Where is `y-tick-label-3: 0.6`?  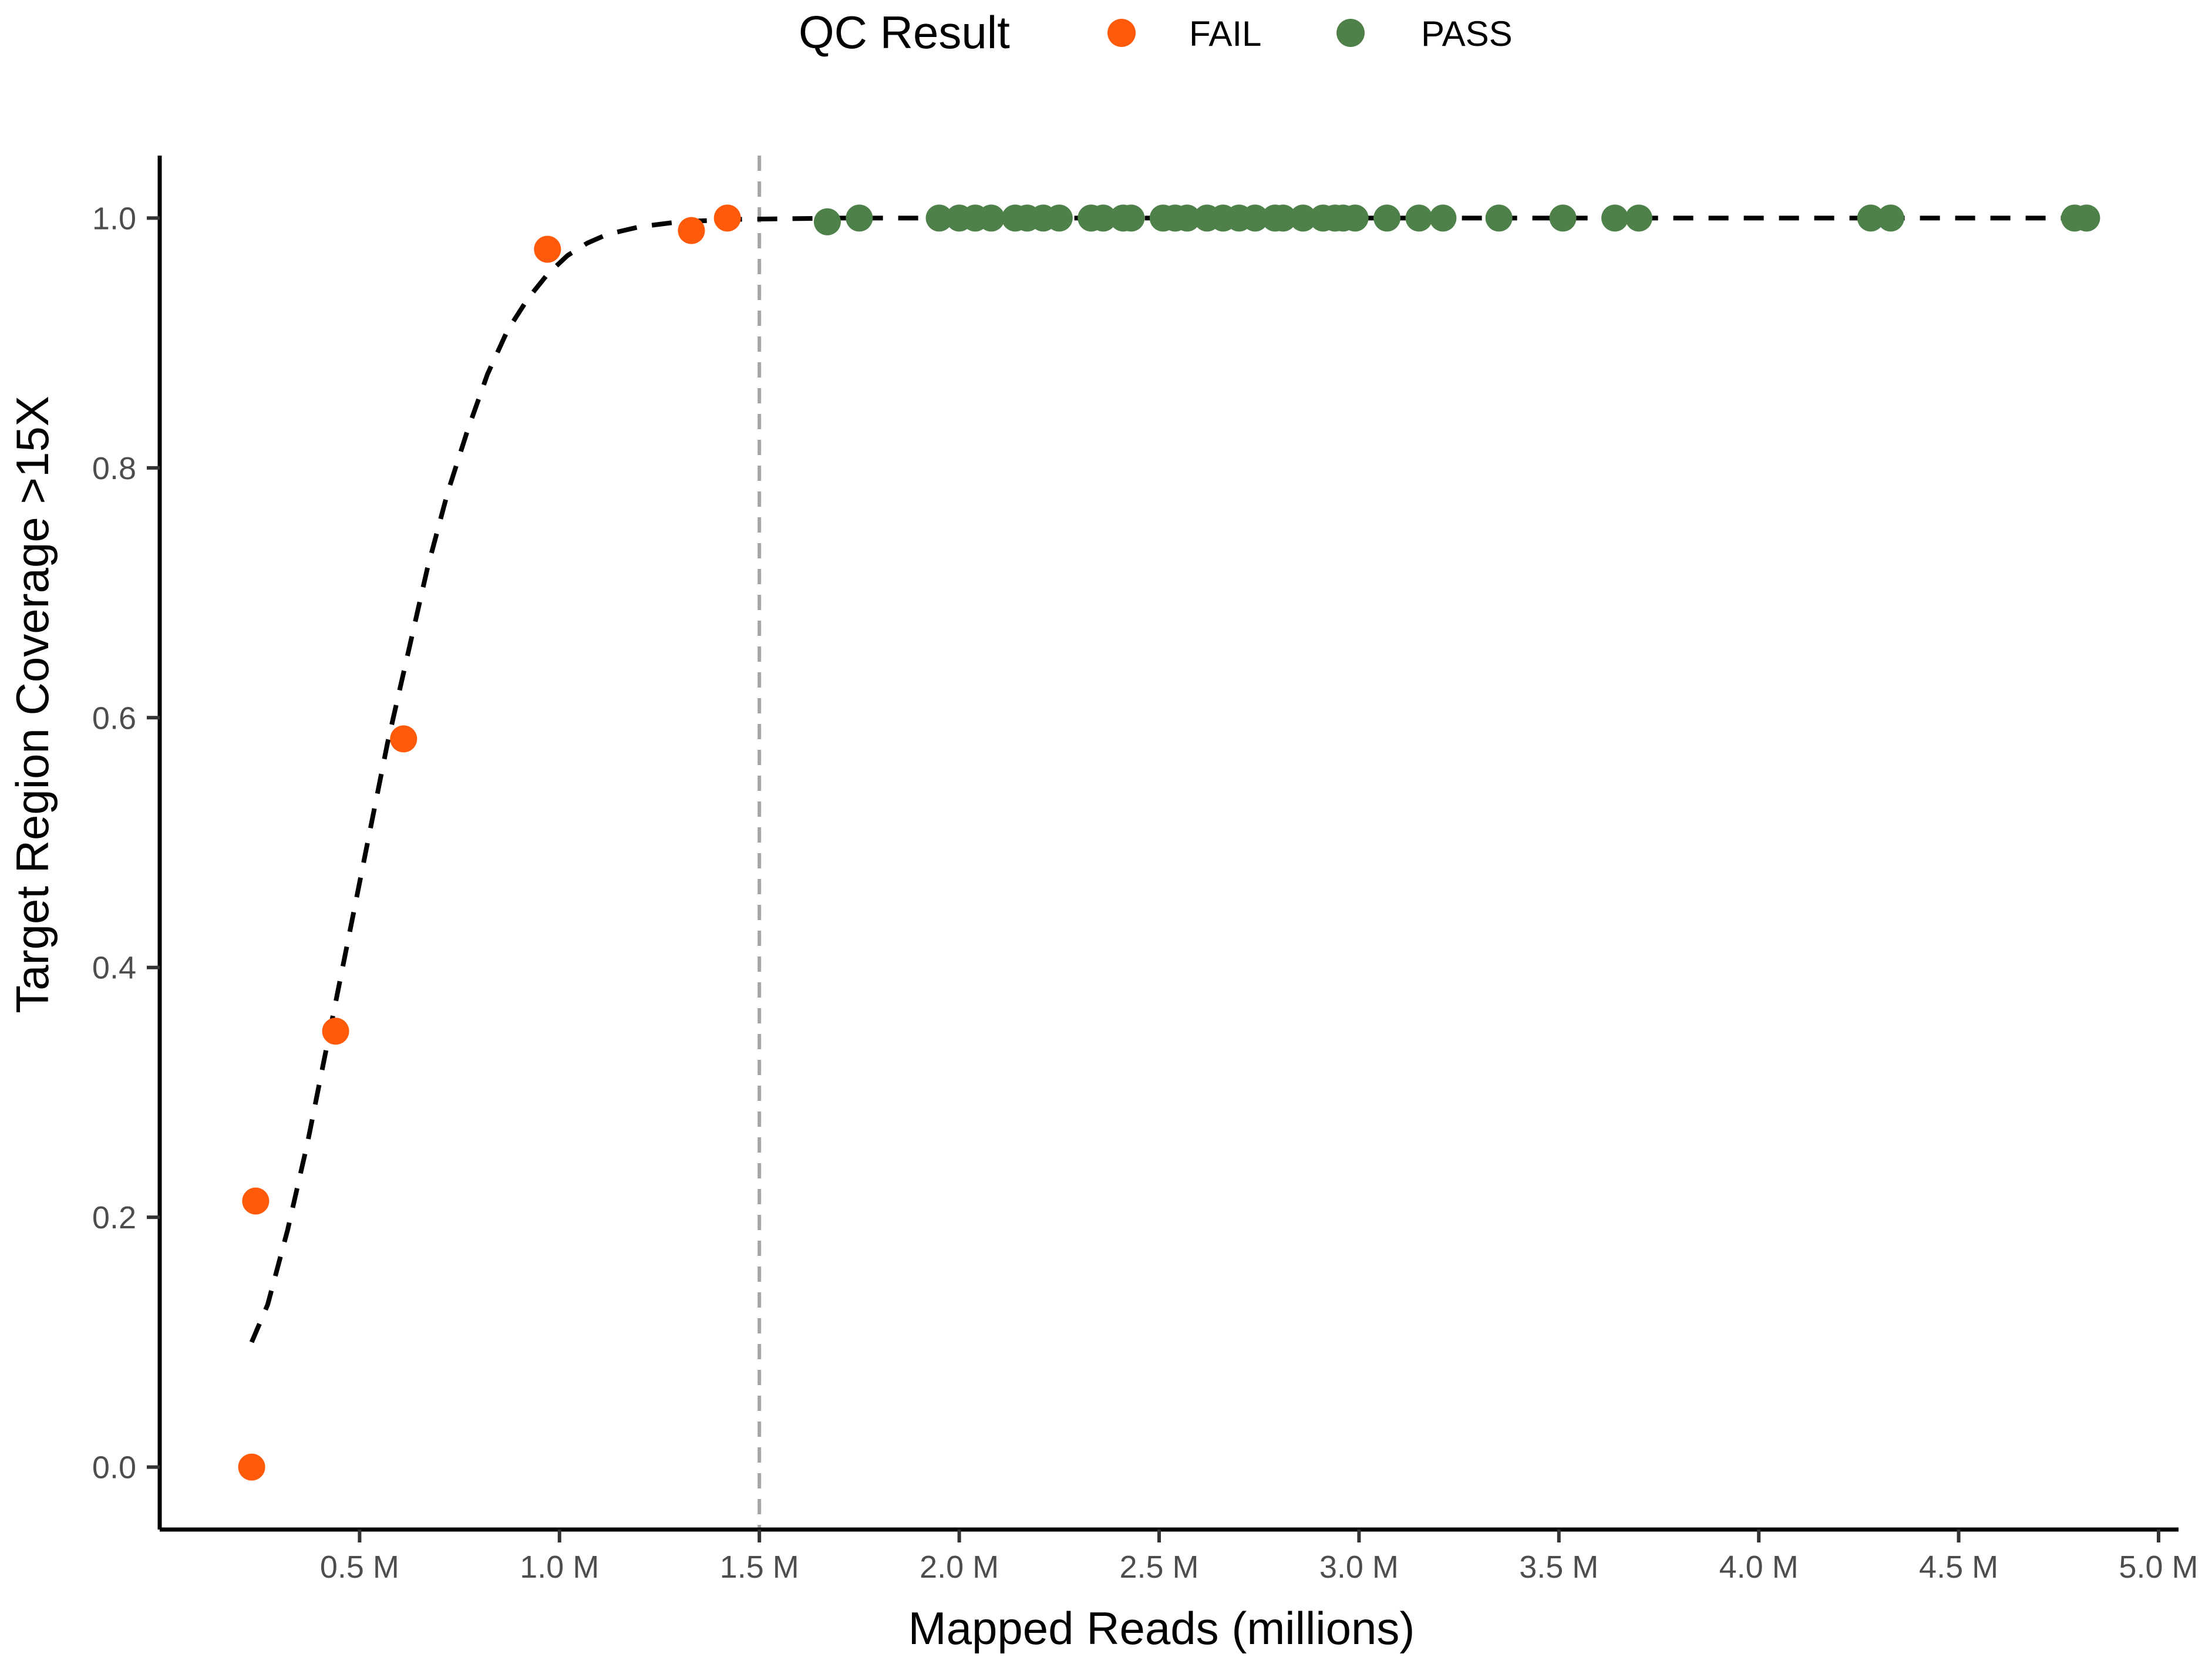
y-tick-label-3: 0.6 is located at coordinates (114, 718).